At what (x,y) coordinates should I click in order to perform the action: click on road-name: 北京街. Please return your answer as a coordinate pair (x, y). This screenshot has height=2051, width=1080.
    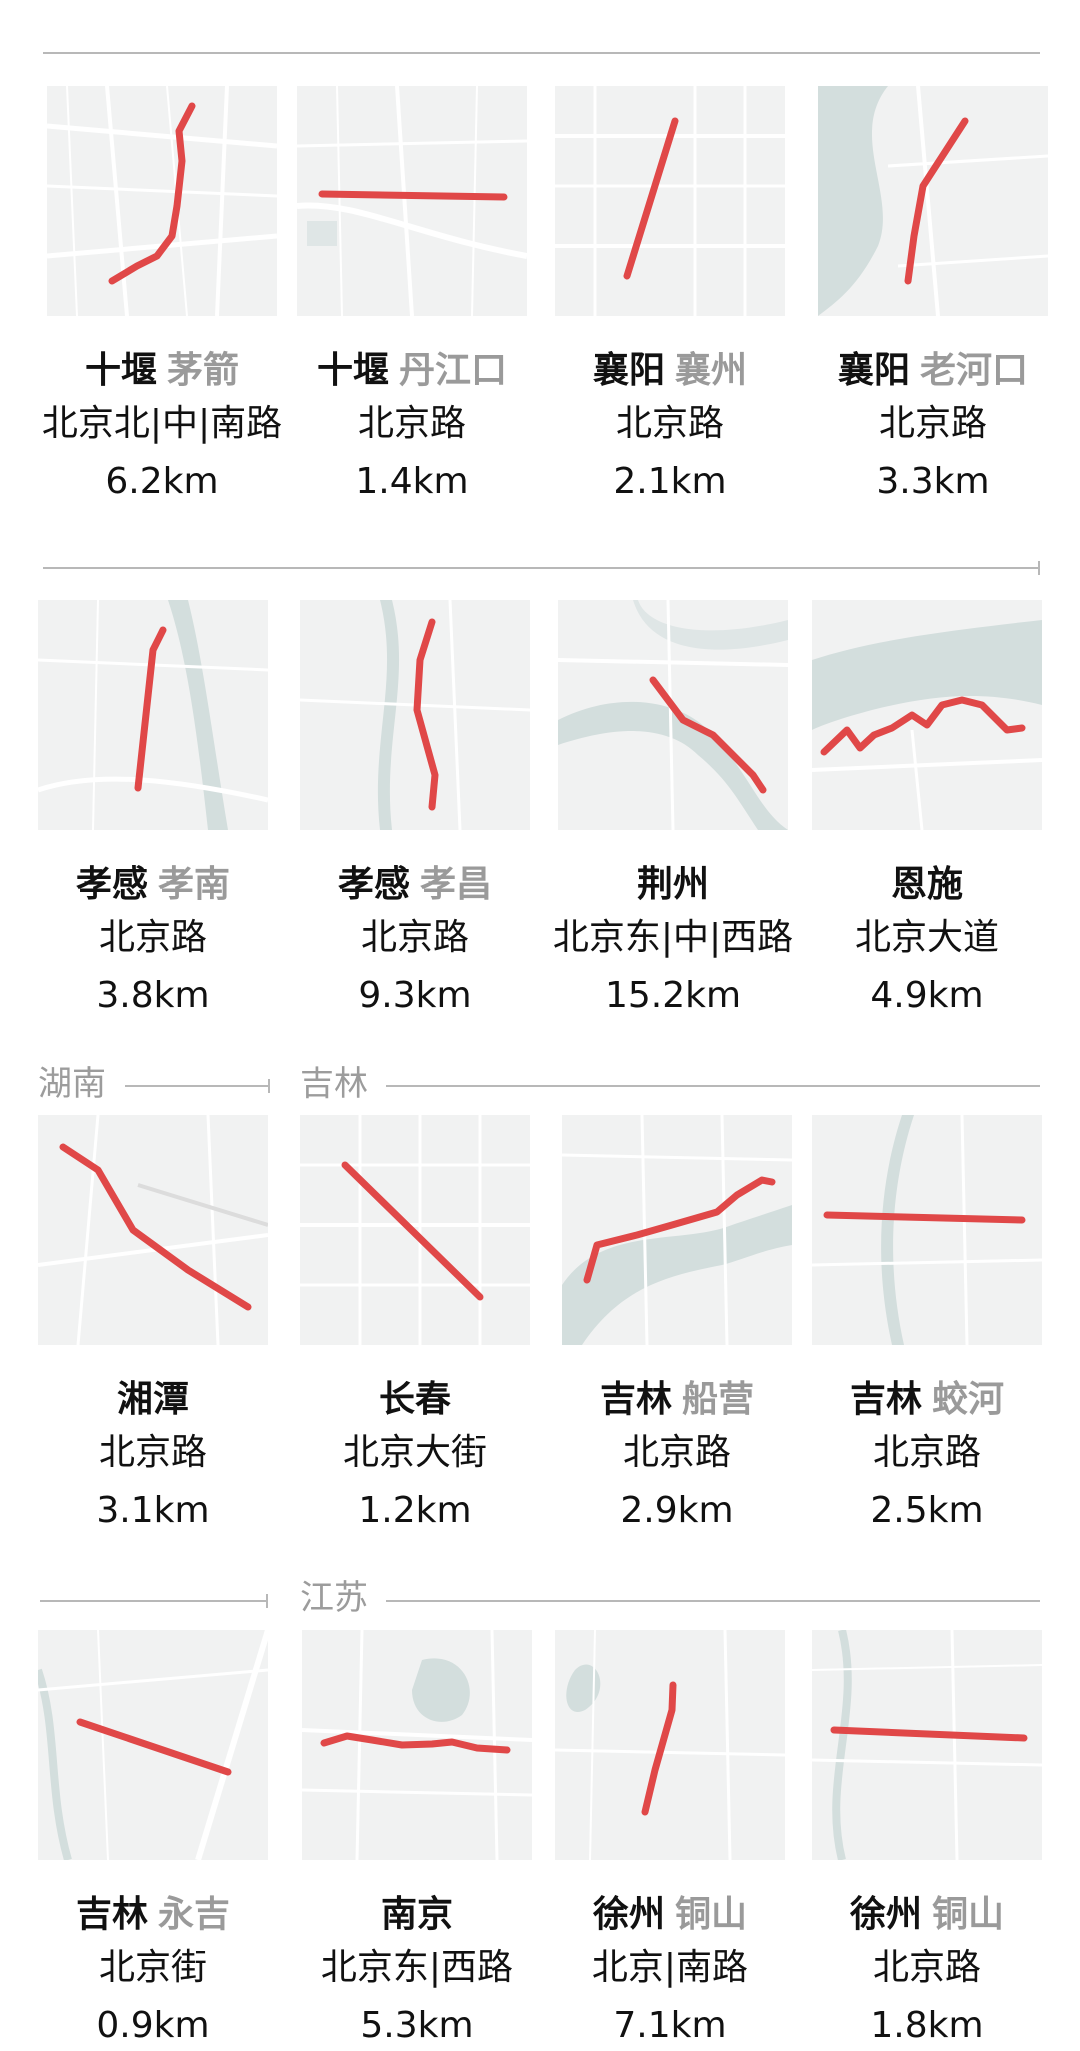
    Looking at the image, I should click on (152, 1967).